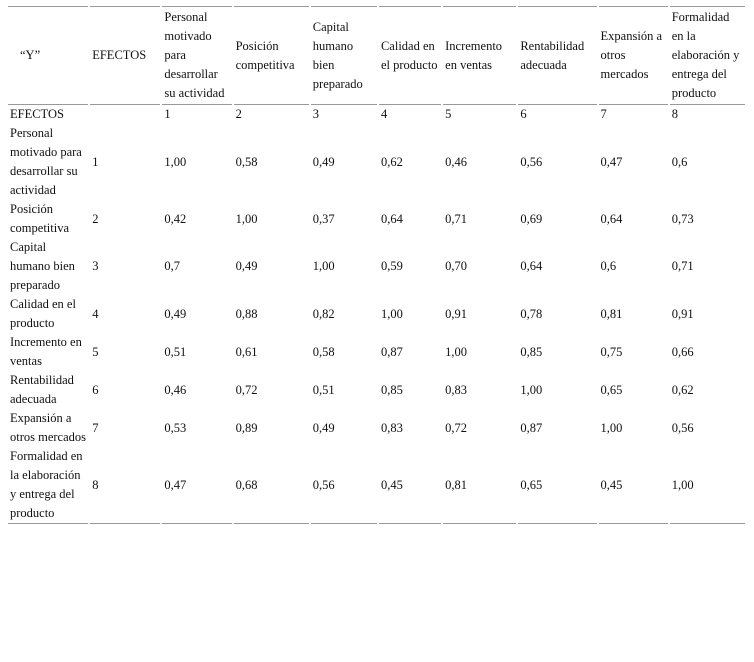 Image resolution: width=754 pixels, height=662 pixels. Describe the element at coordinates (271, 55) in the screenshot. I see `header-cell: Posición competitiva` at that location.